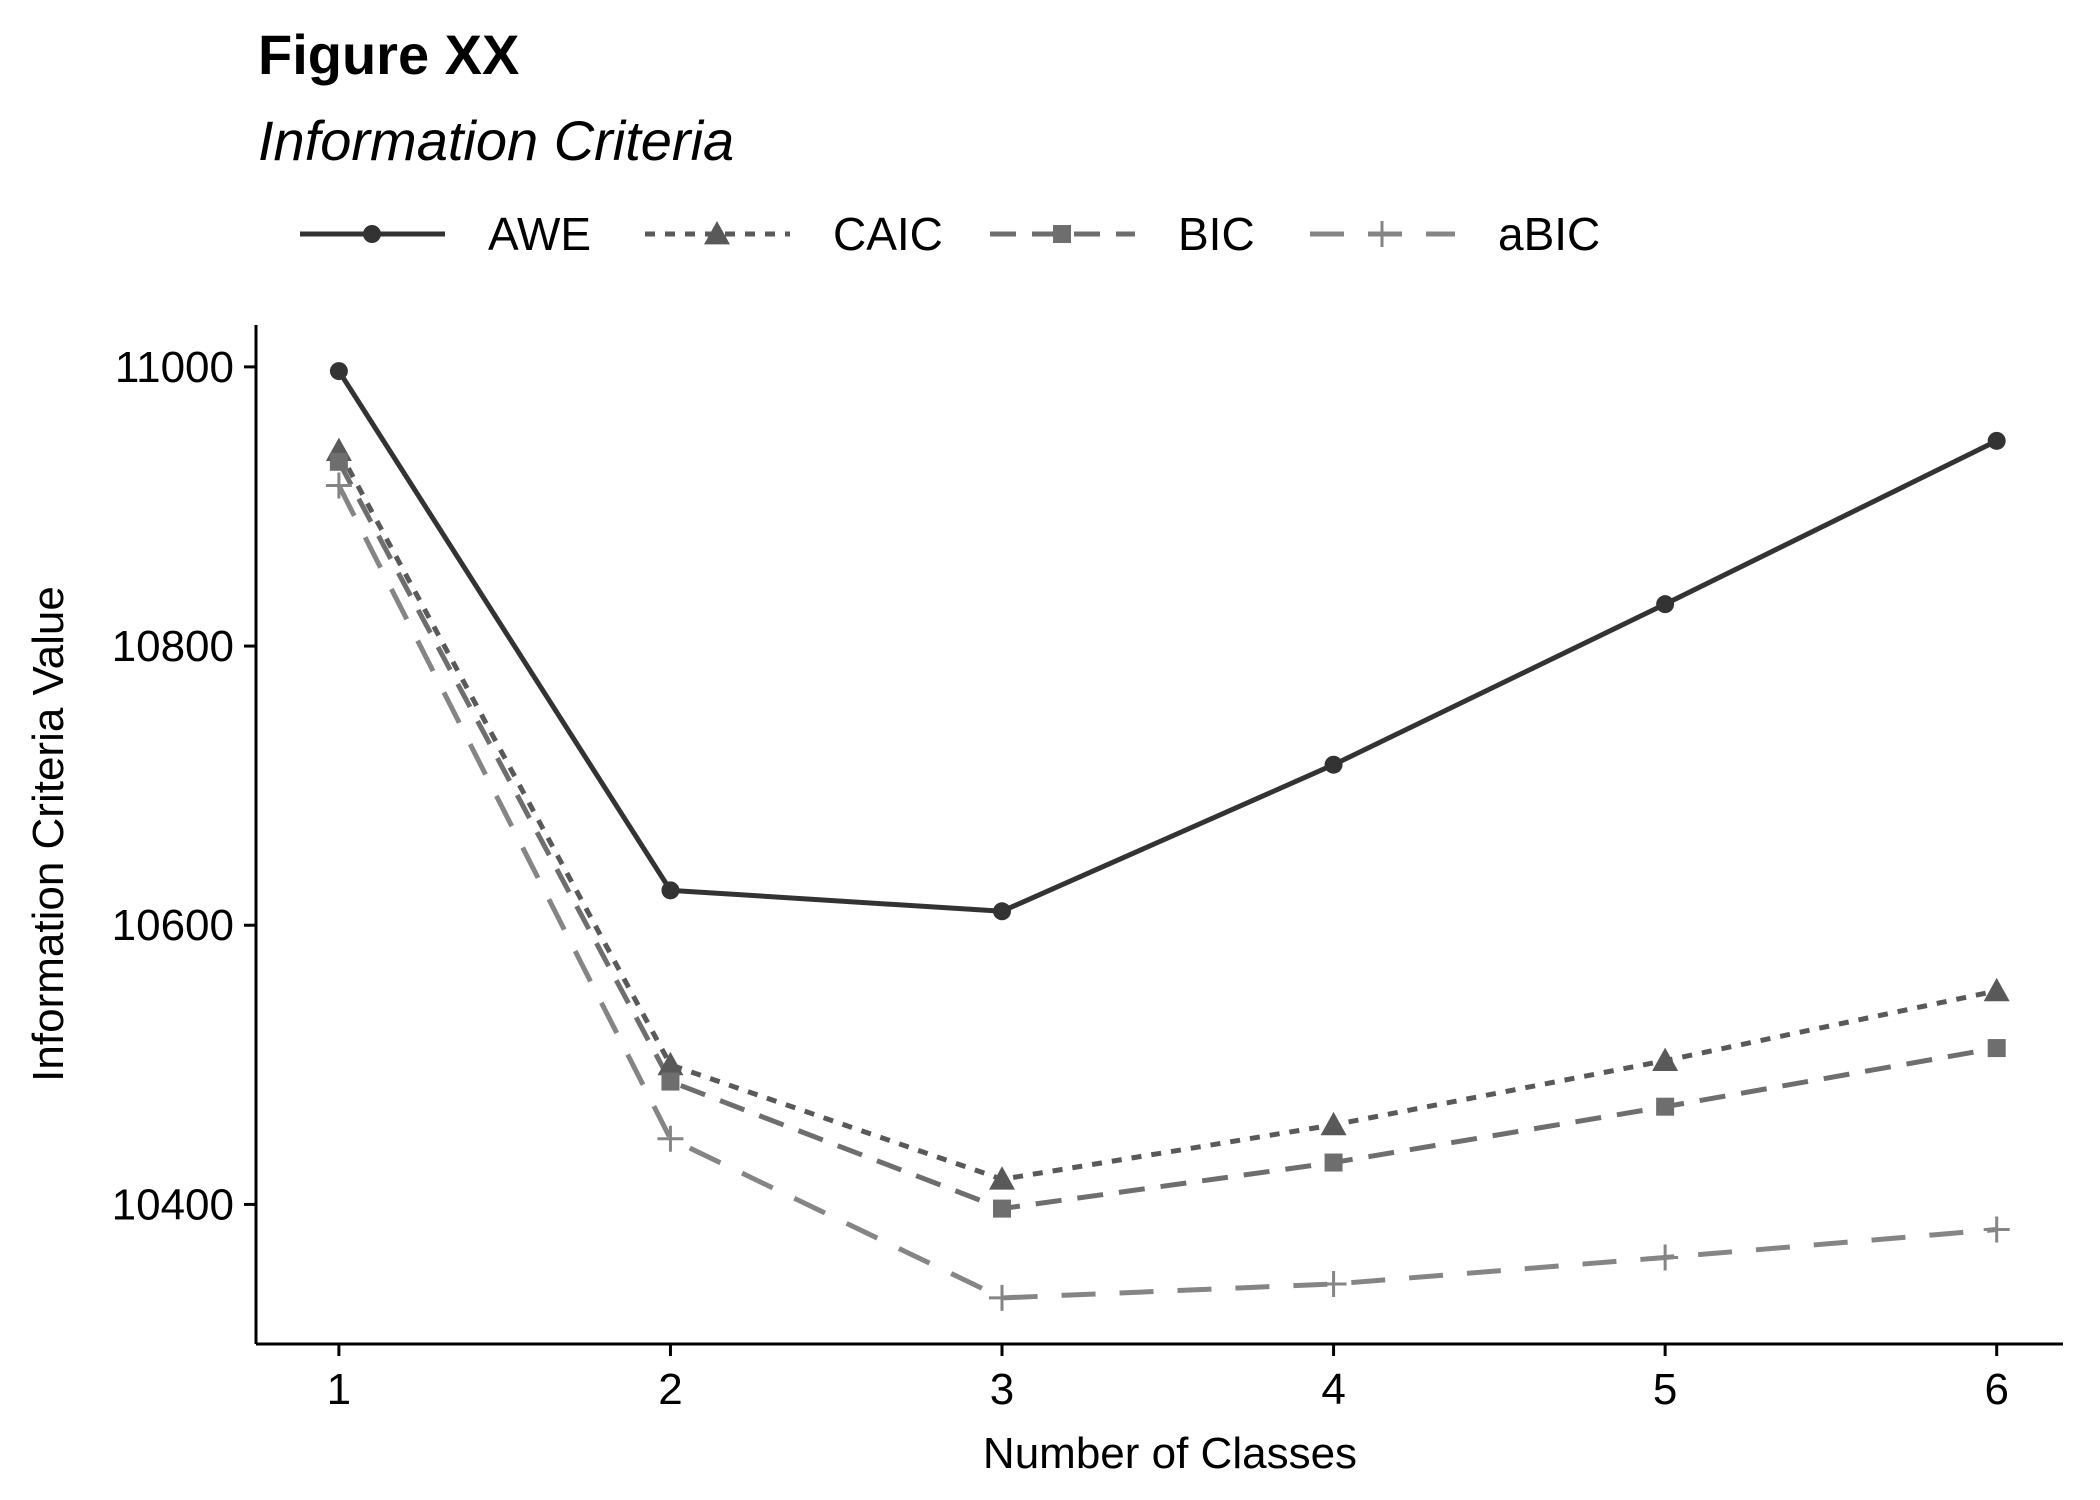  Describe the element at coordinates (888, 234) in the screenshot. I see `legend-label-caic: CAIC` at that location.